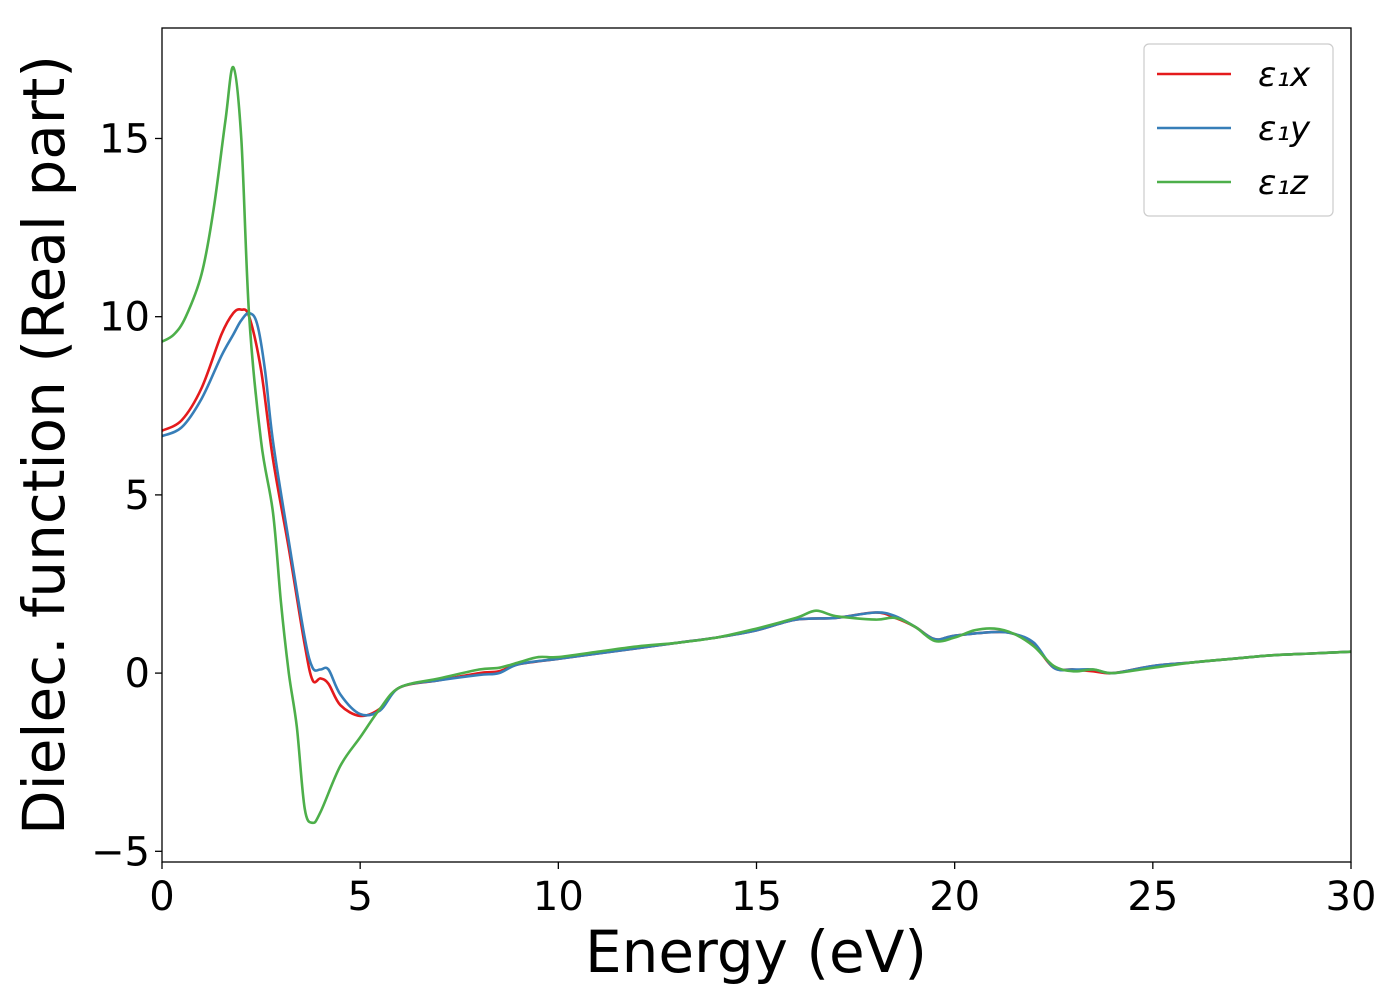  Describe the element at coordinates (44, 445) in the screenshot. I see `y-axis-title: Dielec. function (Real part)` at that location.